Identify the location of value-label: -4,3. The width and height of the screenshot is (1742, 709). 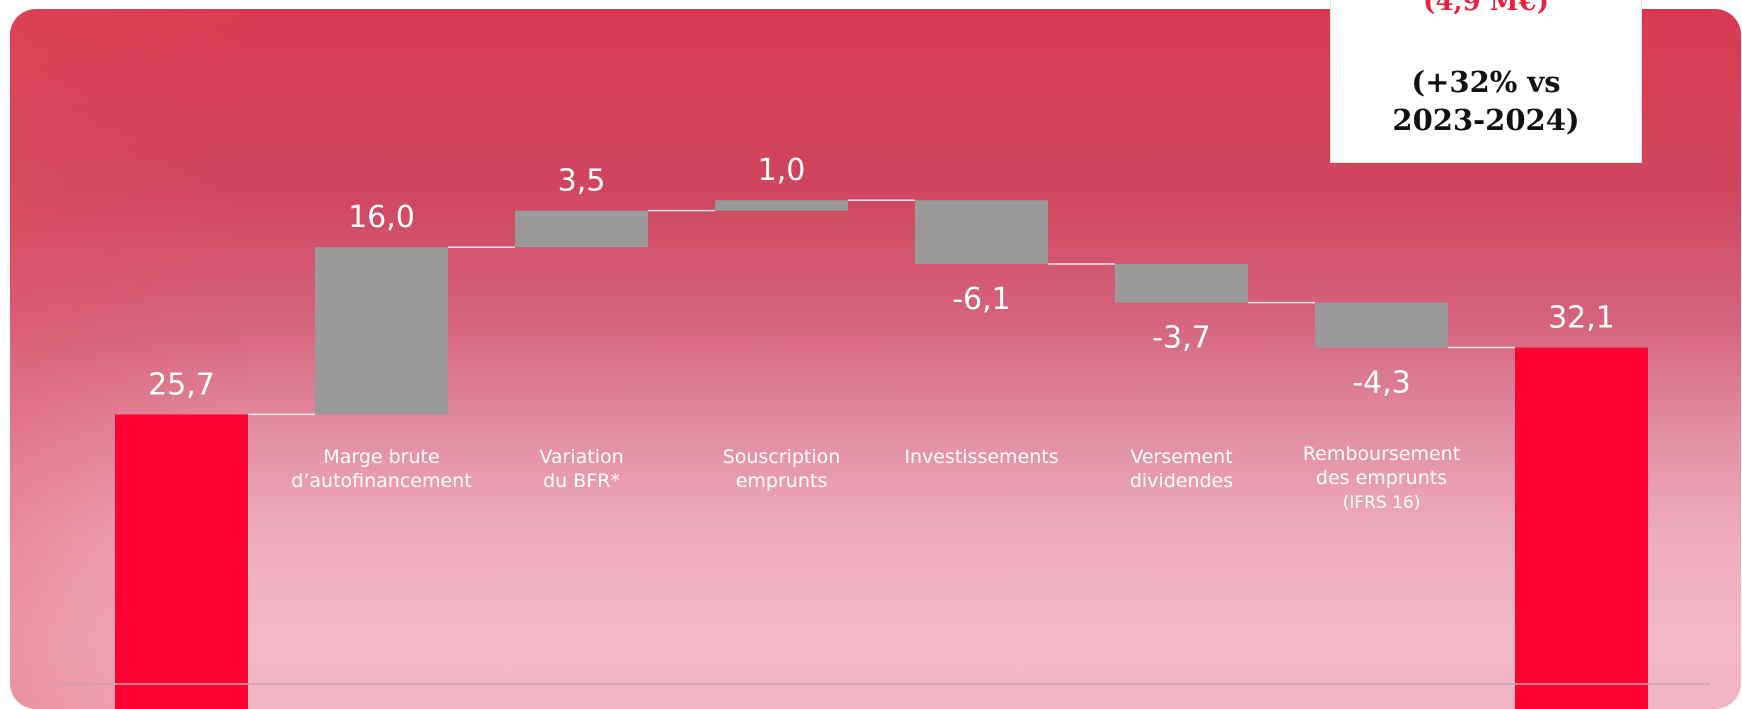
(1381, 383).